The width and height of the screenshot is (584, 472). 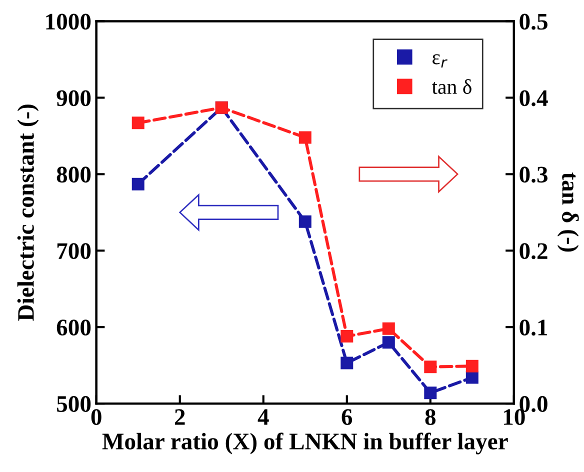 I want to click on x-tick-label: 6, so click(x=347, y=417).